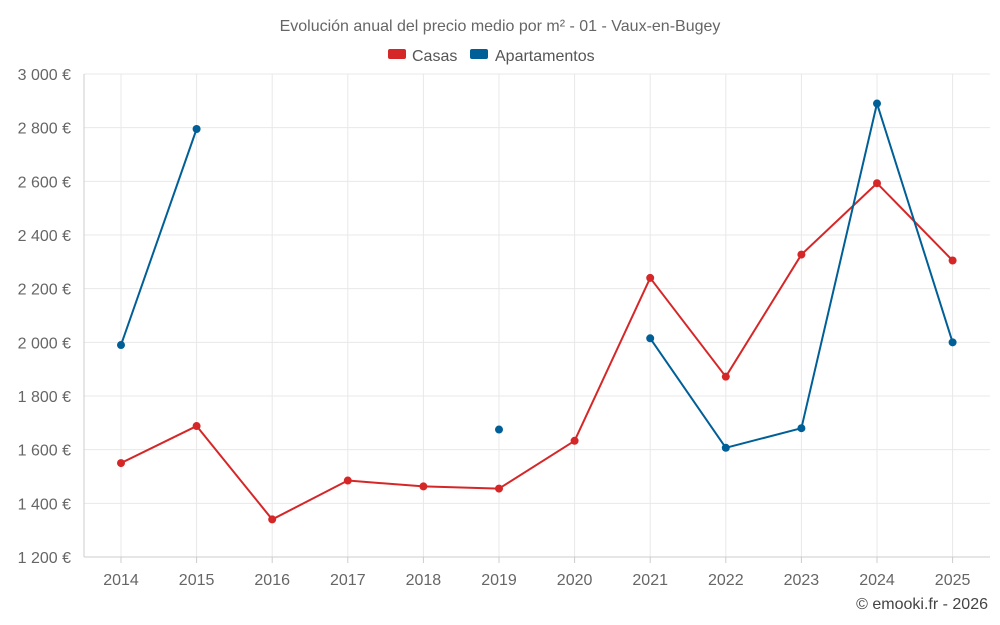  Describe the element at coordinates (348, 580) in the screenshot. I see `x-tick-label: 2017` at that location.